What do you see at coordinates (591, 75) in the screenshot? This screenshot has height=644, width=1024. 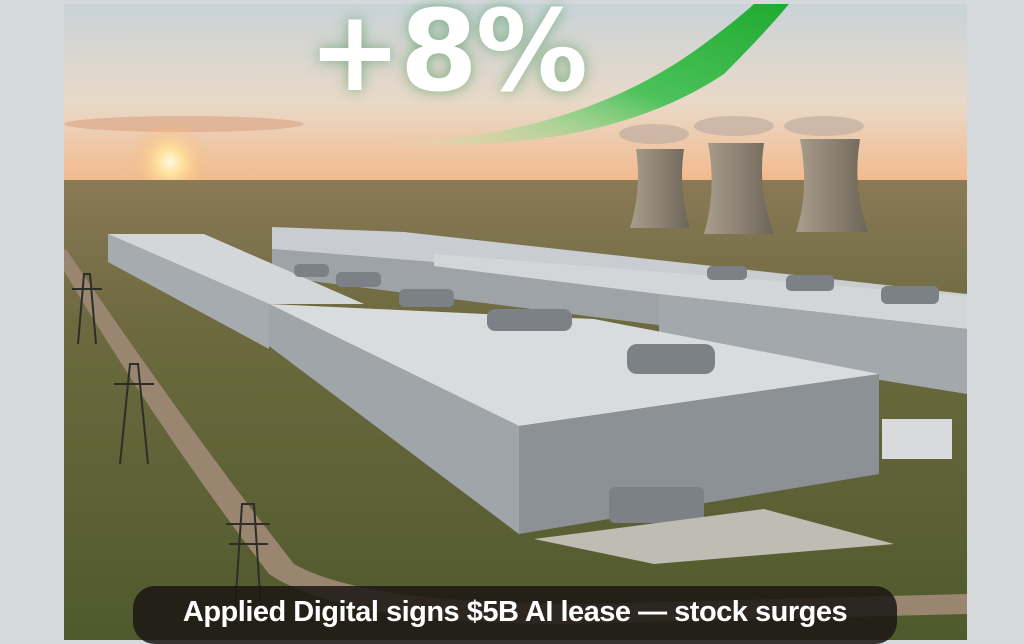 I see `up-trend-arrow-icon` at bounding box center [591, 75].